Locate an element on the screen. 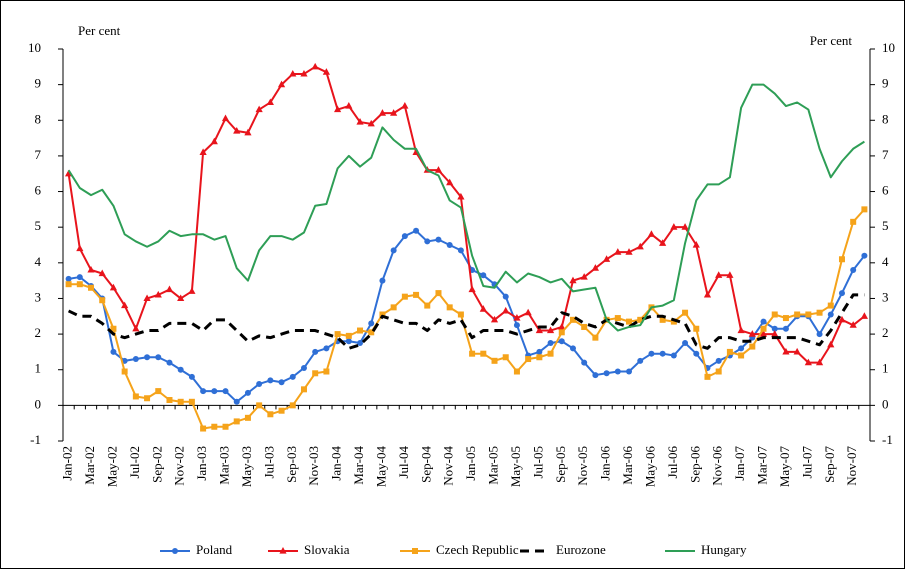 This screenshot has width=906, height=570. x-tick-label: Jan-04 is located at coordinates (336, 463).